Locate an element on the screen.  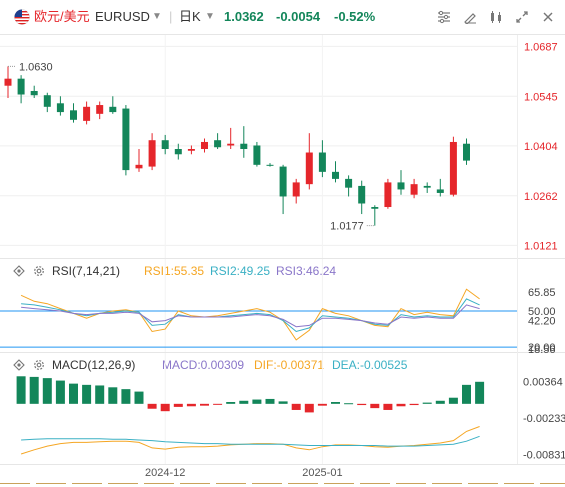
gear-icon is located at coordinates (39, 271).